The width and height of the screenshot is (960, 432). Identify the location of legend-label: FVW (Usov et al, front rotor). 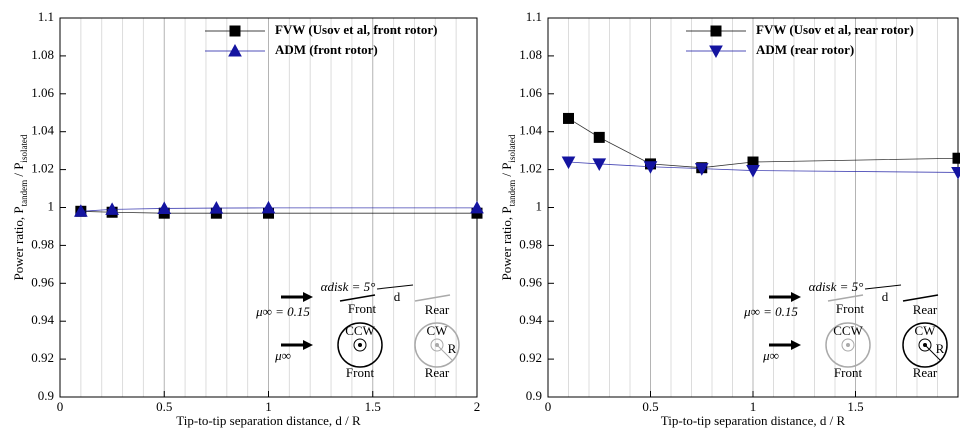
(356, 29).